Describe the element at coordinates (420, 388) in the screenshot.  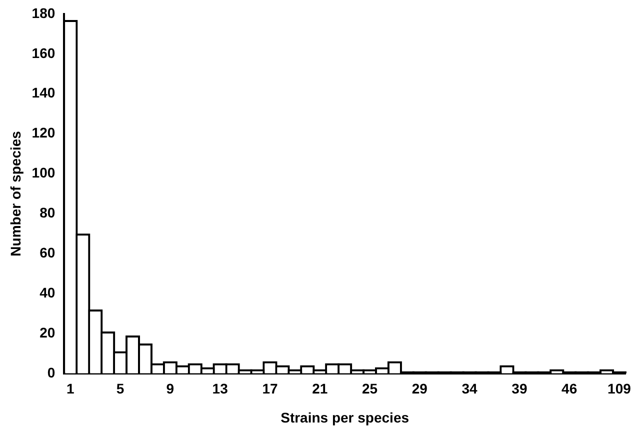
I see `x-tick-label: 29` at that location.